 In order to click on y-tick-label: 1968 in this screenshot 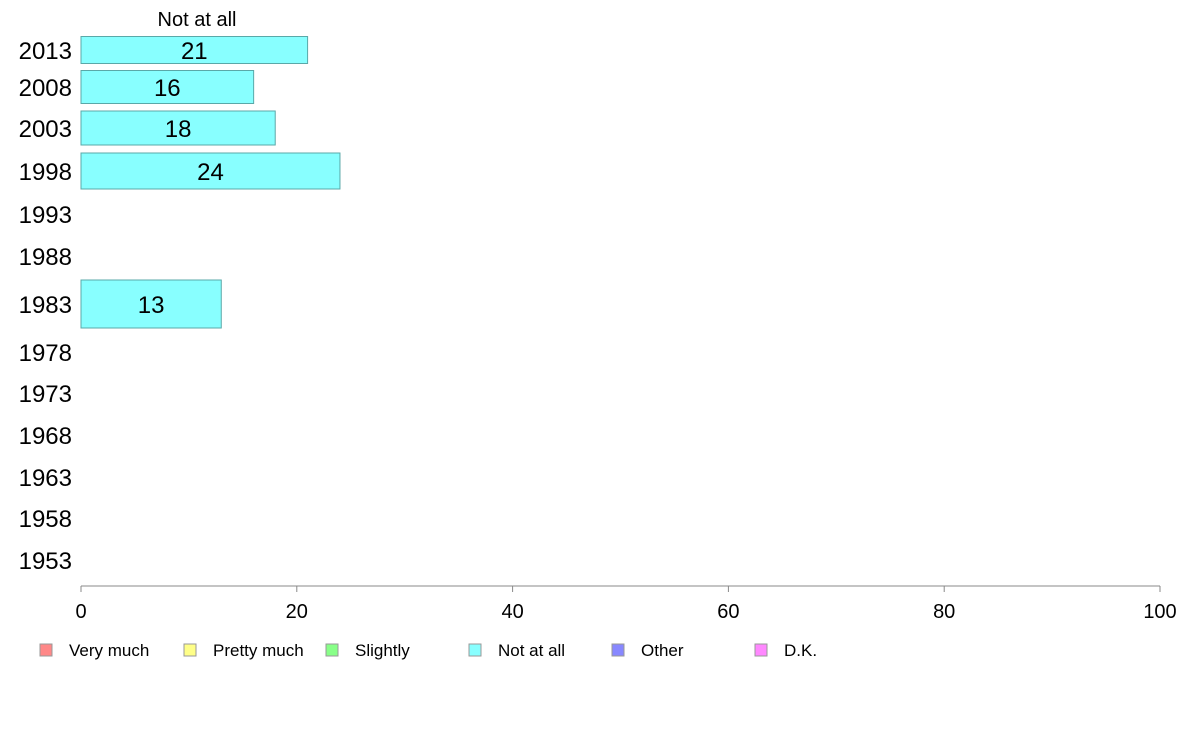, I will do `click(45, 436)`.